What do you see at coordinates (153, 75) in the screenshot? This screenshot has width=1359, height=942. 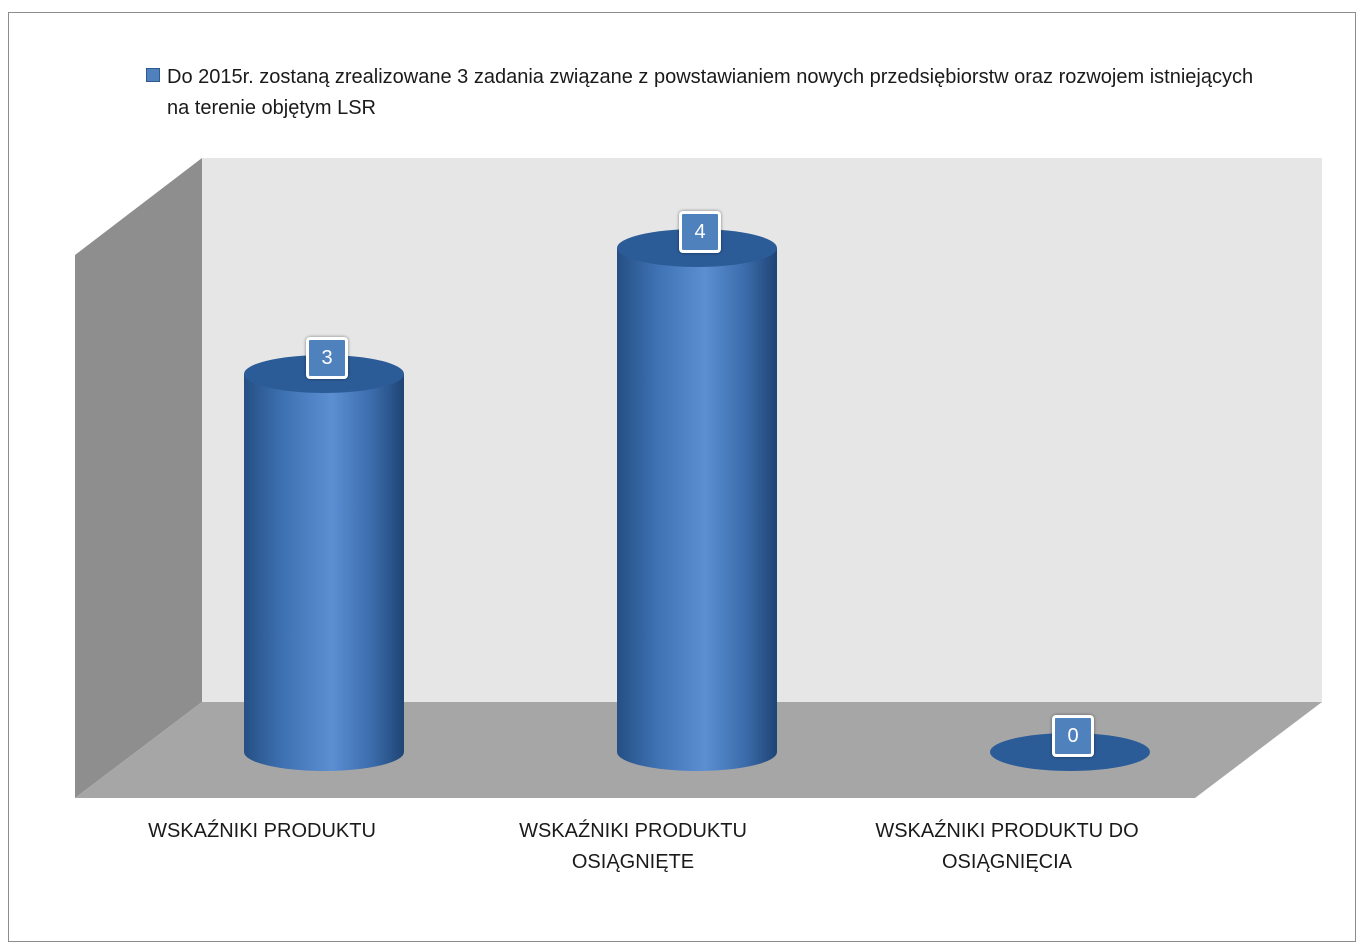 I see `legend-swatch` at bounding box center [153, 75].